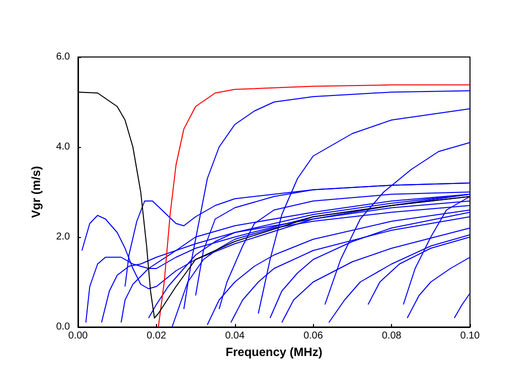  Describe the element at coordinates (63, 327) in the screenshot. I see `y-tick-label: 0.0` at that location.